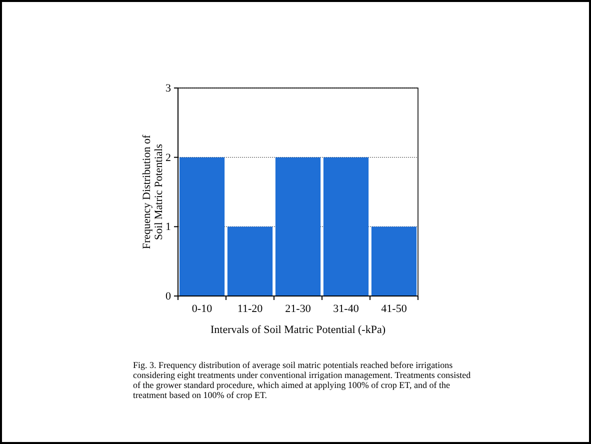  I want to click on x-axis-title: Intervals of Soil Matric Potential (-kPa), so click(298, 330).